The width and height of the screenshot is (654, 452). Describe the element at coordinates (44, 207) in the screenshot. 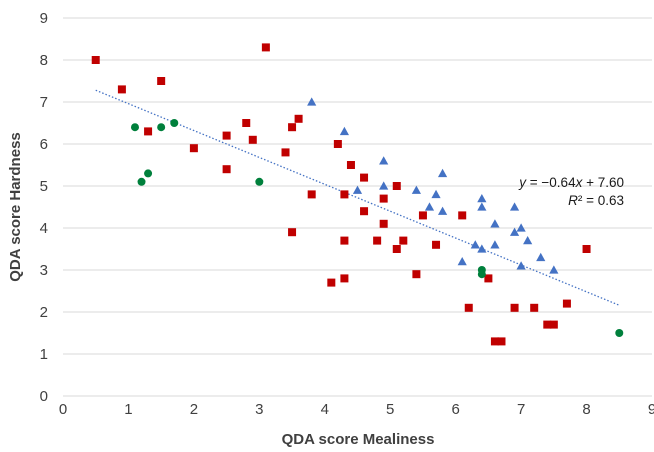

I see `y-tick-labels: 0 1 2 3 4 5 6 7 8 9` at that location.